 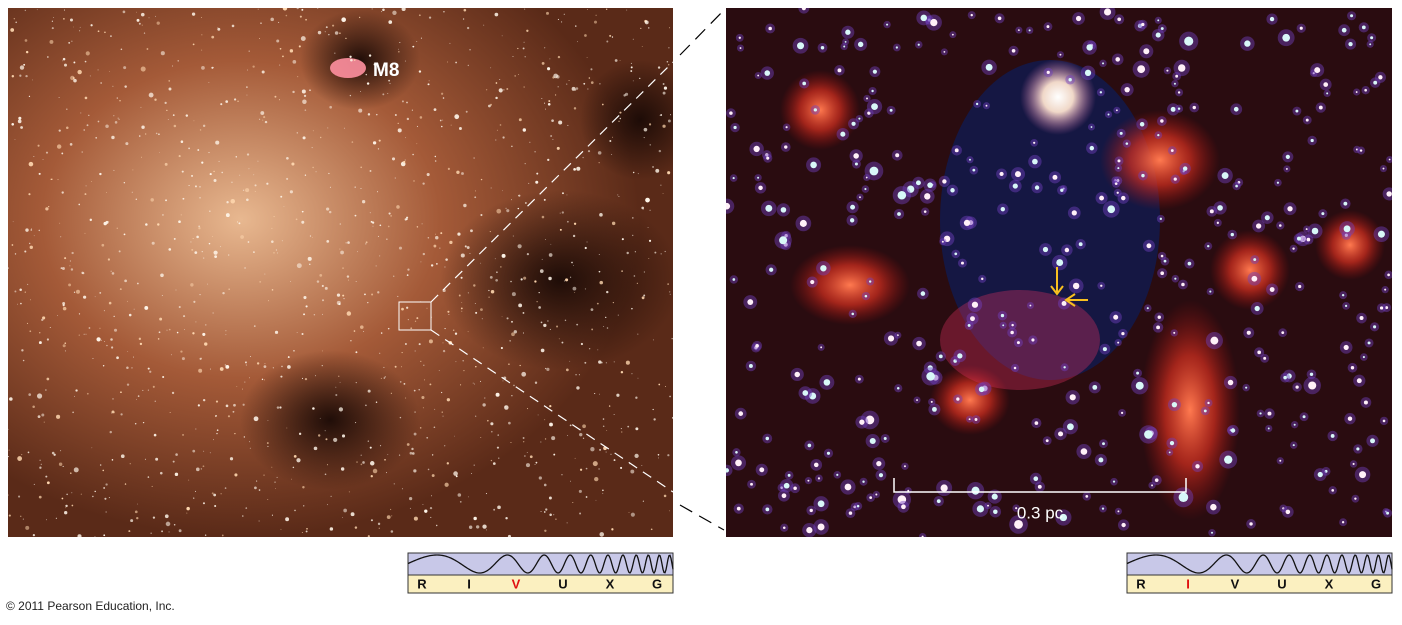 I want to click on zoom-box, so click(x=415, y=316).